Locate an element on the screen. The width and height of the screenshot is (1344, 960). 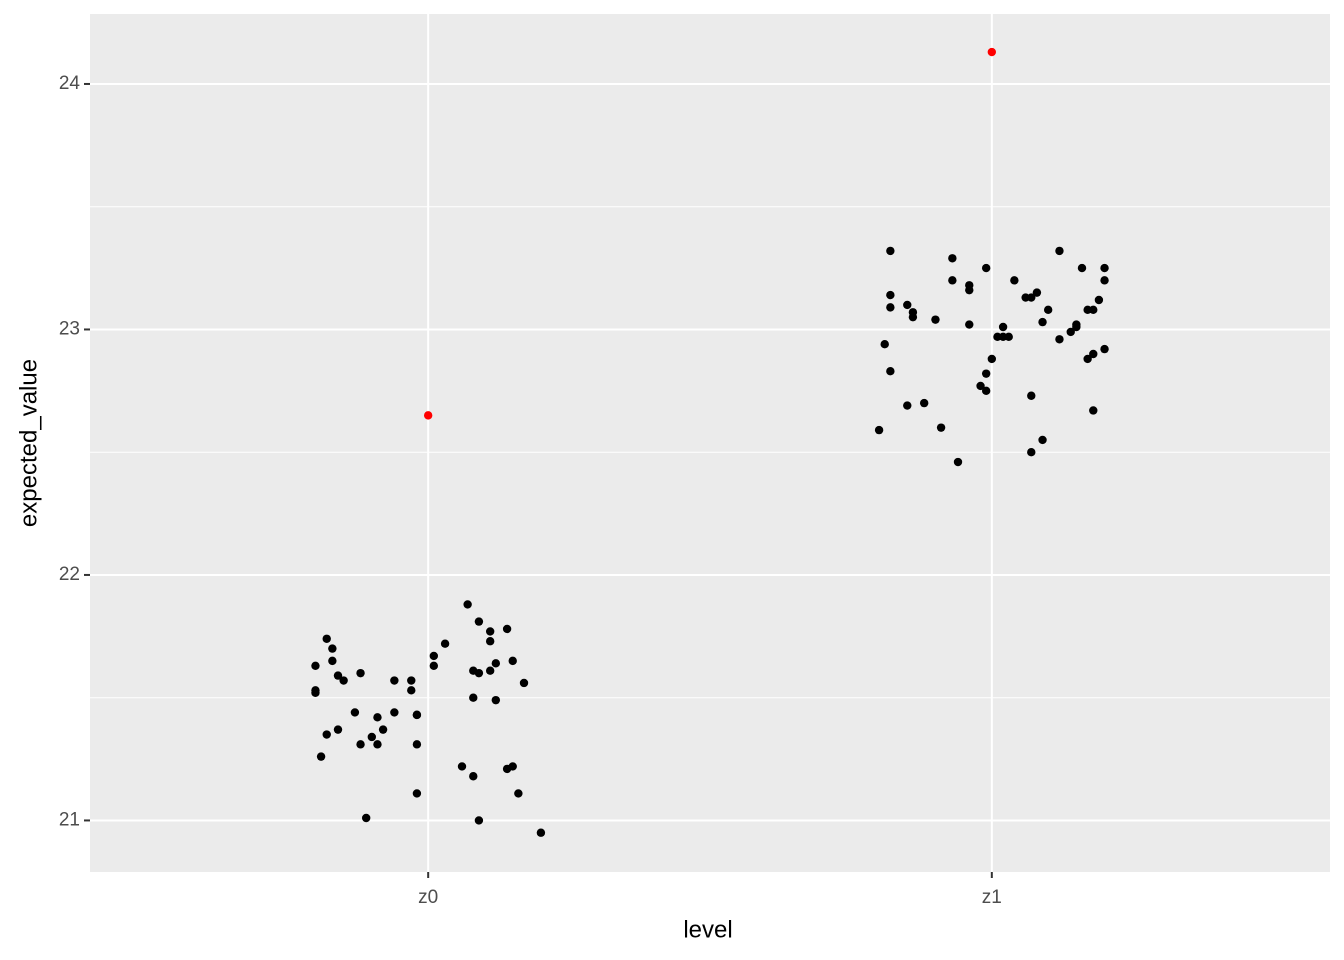
y-axis-title: expected_value is located at coordinates (28, 443).